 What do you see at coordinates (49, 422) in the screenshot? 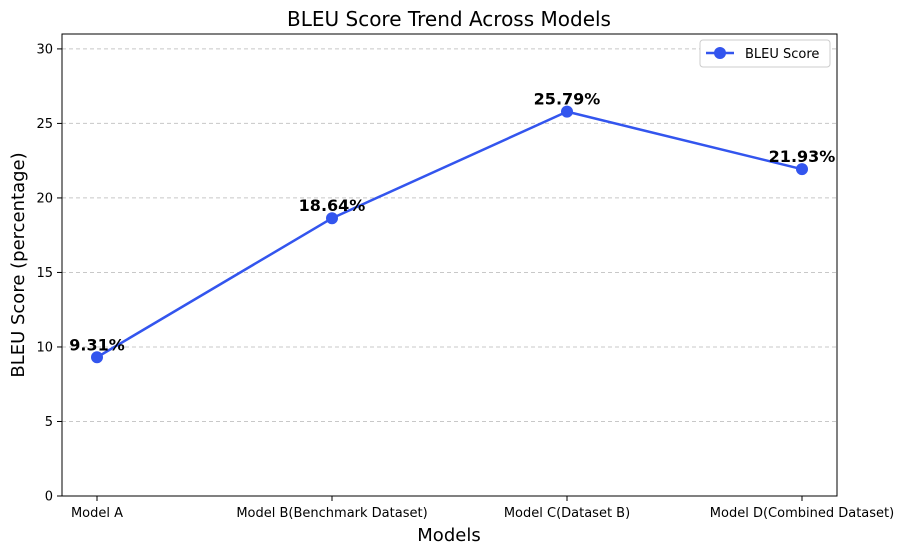
I see `y-tick-label: 5` at bounding box center [49, 422].